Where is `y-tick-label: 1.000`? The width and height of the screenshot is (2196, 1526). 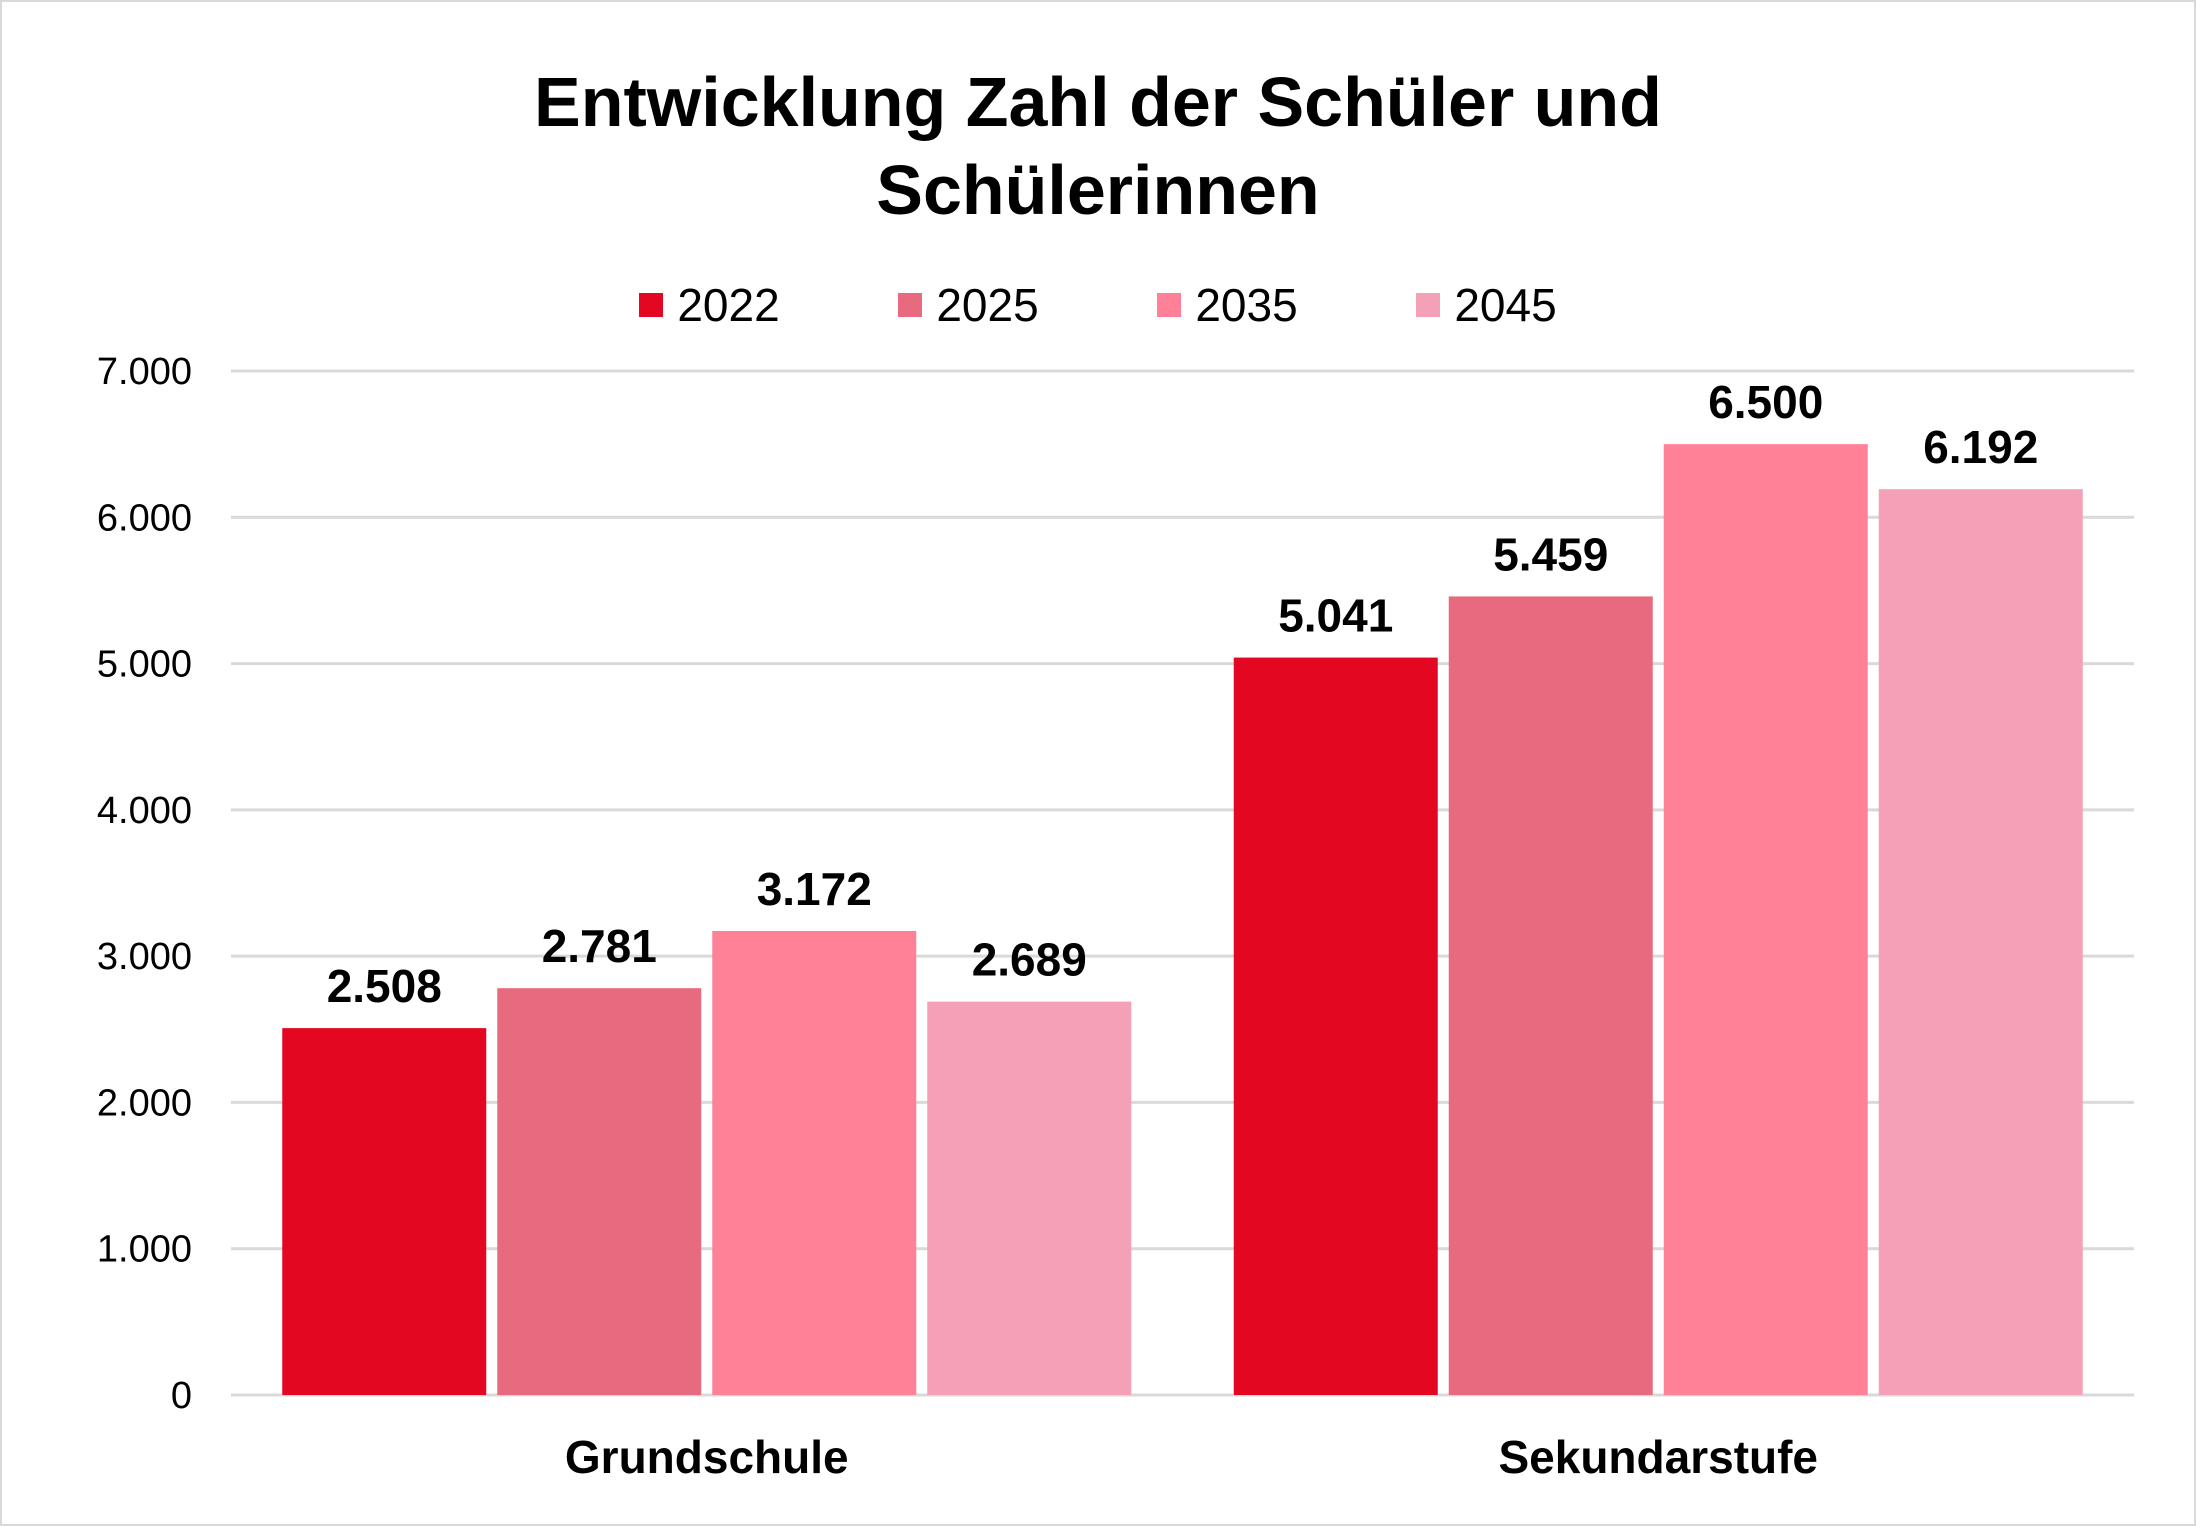
y-tick-label: 1.000 is located at coordinates (144, 1250).